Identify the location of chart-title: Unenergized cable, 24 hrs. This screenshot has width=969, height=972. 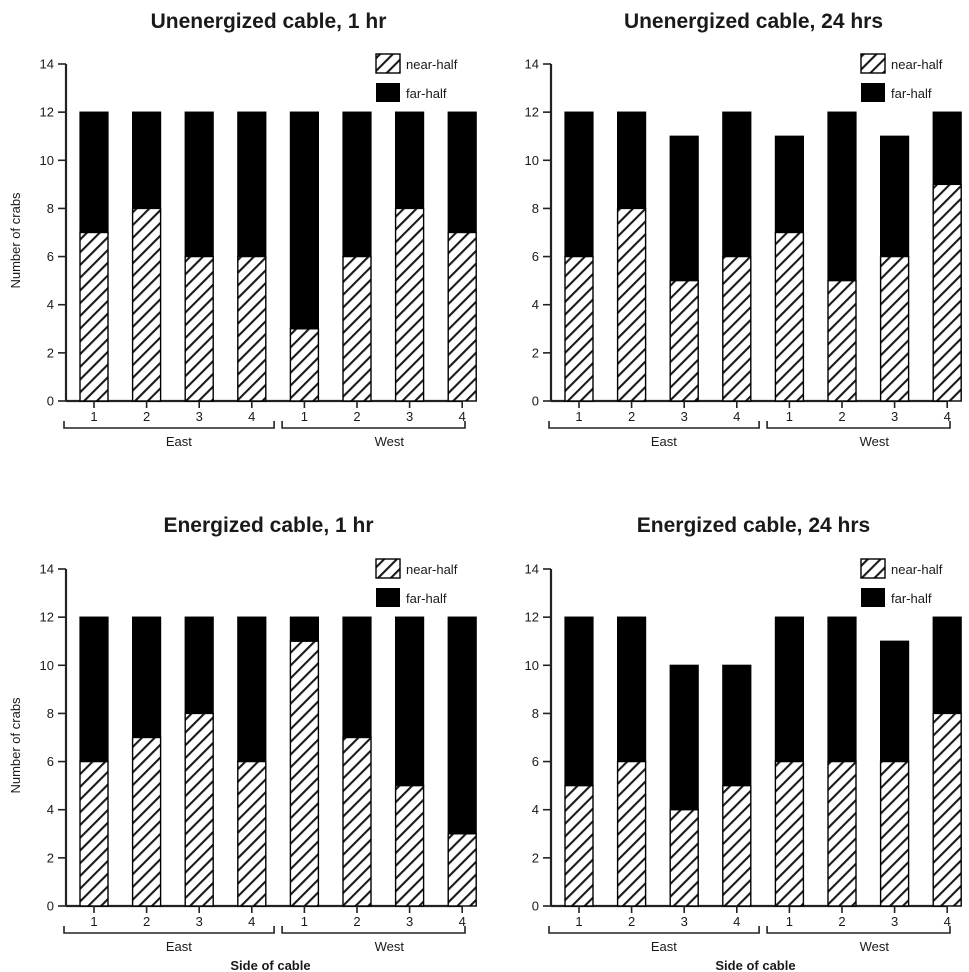
(753, 21).